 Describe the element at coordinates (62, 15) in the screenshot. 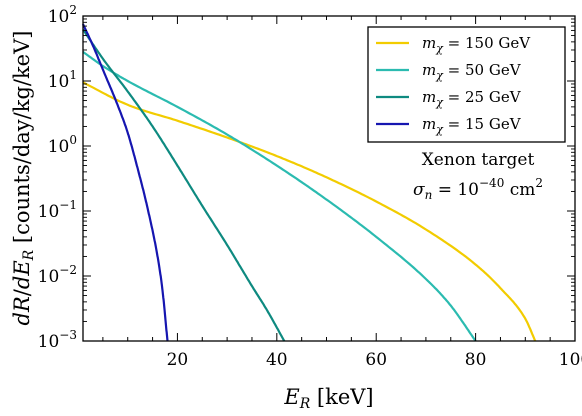

I see `y-tick-label: 10²` at that location.